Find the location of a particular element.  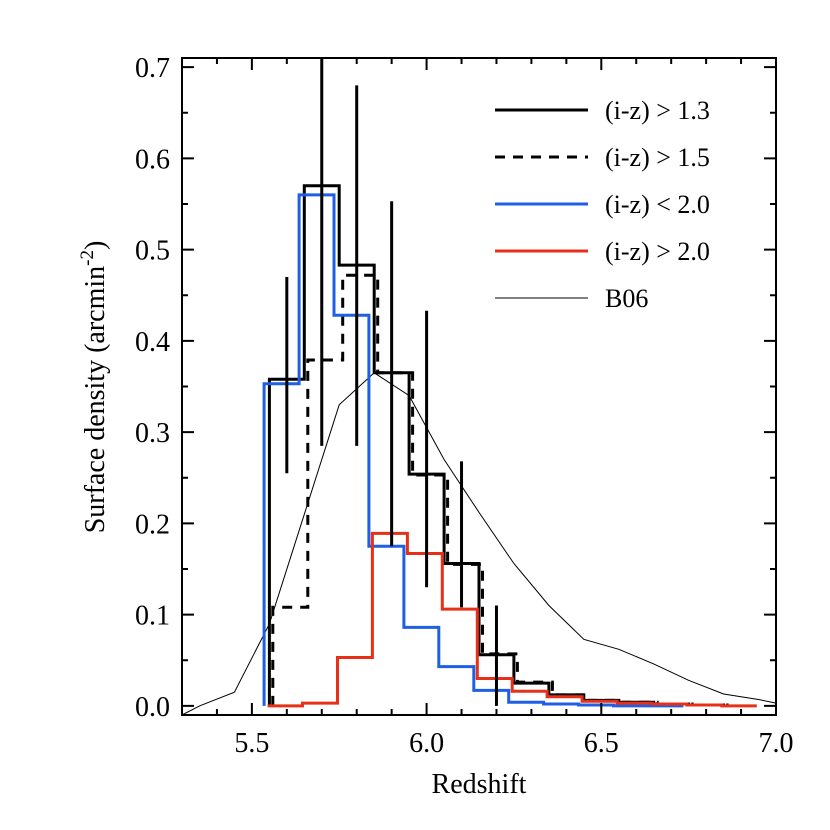

x-tick-label: 5.5 is located at coordinates (251, 743).